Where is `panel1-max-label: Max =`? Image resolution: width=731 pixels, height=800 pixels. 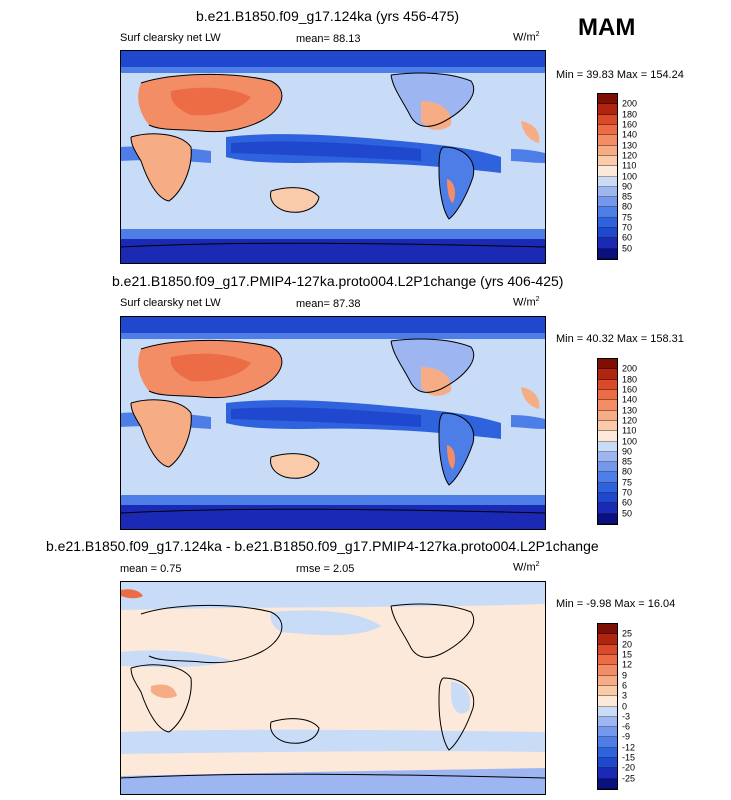 panel1-max-label: Max = is located at coordinates (632, 75).